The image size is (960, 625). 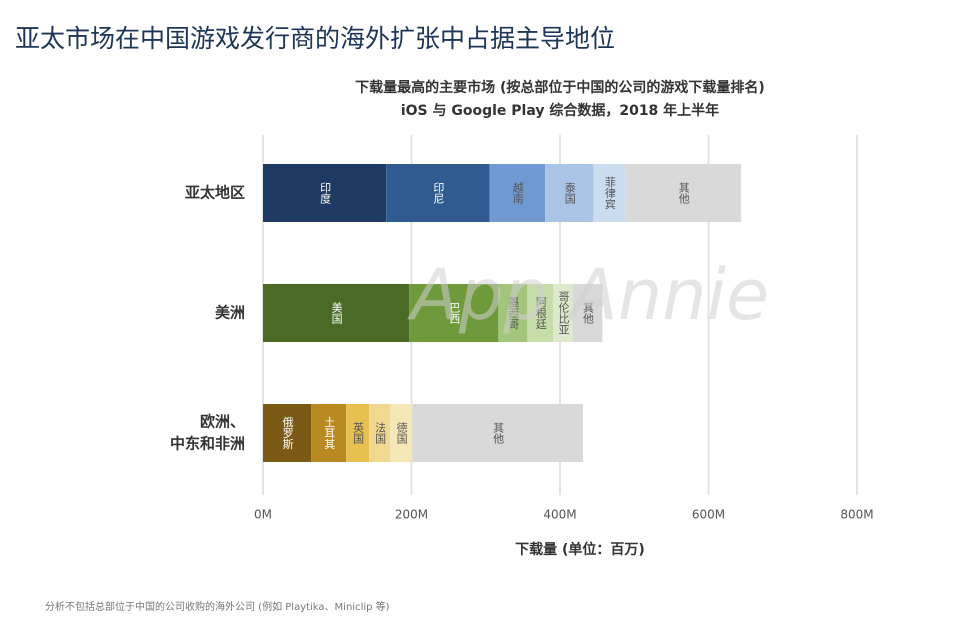 I want to click on segment-label: 法国, so click(x=380, y=433).